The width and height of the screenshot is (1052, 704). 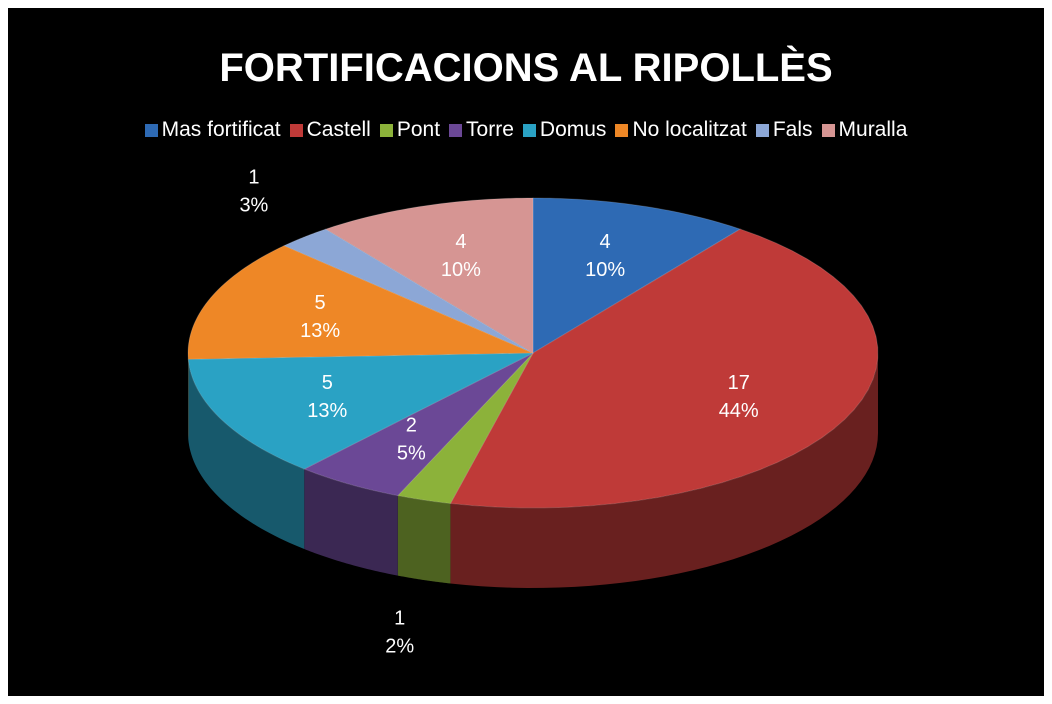 I want to click on legend-label: Pont, so click(x=418, y=129).